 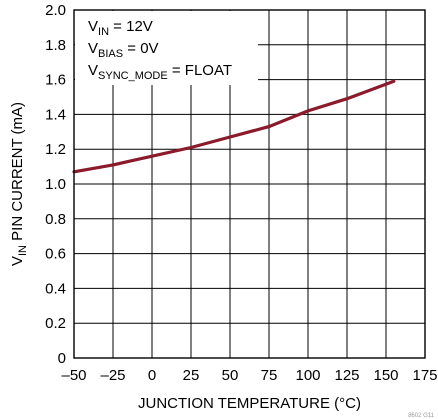 What do you see at coordinates (55, 254) in the screenshot?
I see `y-tick-label: 0.6` at bounding box center [55, 254].